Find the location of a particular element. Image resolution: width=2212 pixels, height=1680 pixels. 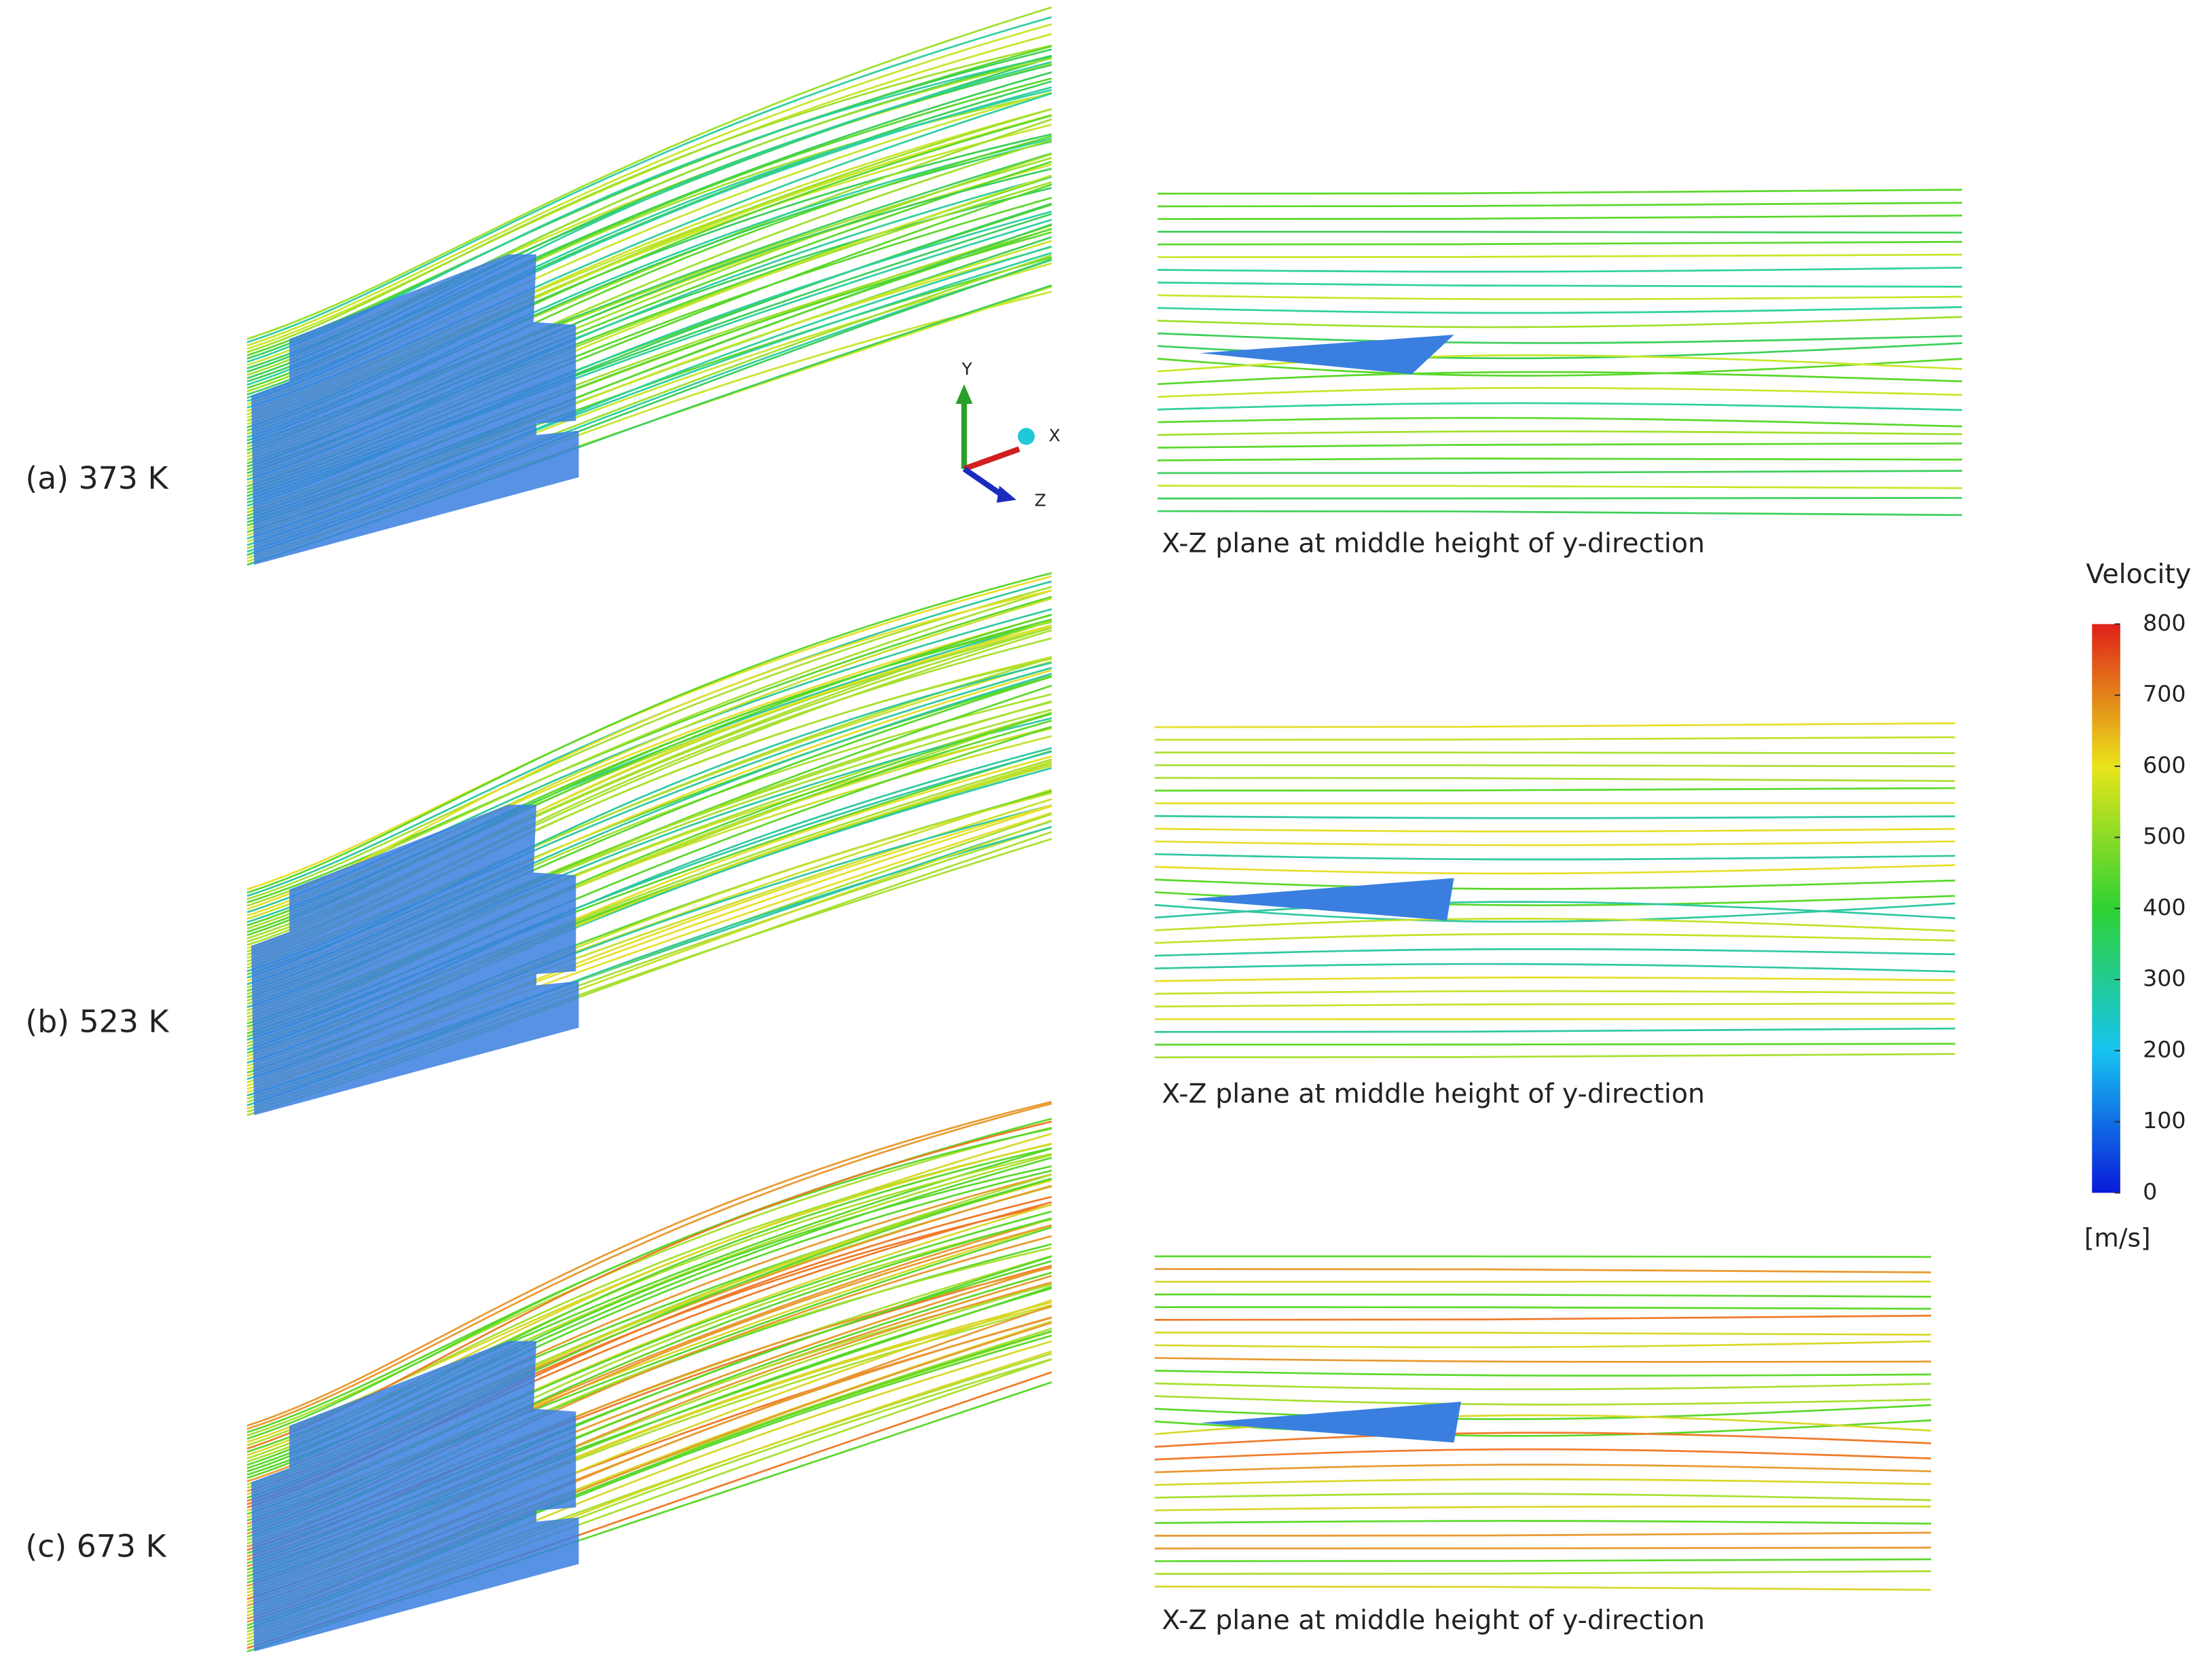

colorbar-tick-label: 400 is located at coordinates (2164, 907).